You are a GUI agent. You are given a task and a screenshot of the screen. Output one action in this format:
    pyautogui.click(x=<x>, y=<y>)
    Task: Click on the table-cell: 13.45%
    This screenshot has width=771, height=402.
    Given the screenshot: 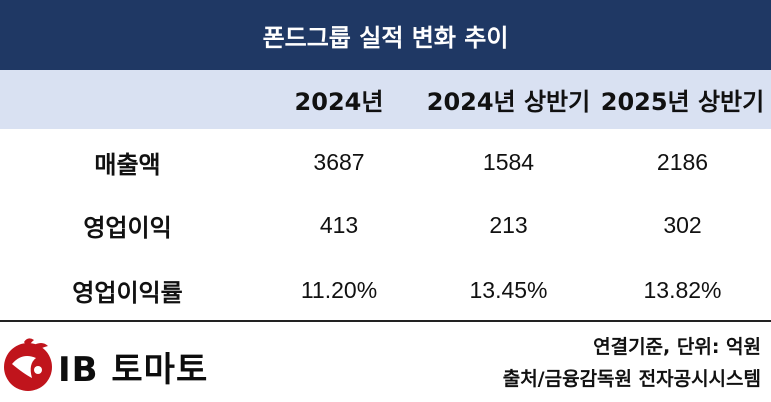 What is the action you would take?
    pyautogui.click(x=508, y=289)
    